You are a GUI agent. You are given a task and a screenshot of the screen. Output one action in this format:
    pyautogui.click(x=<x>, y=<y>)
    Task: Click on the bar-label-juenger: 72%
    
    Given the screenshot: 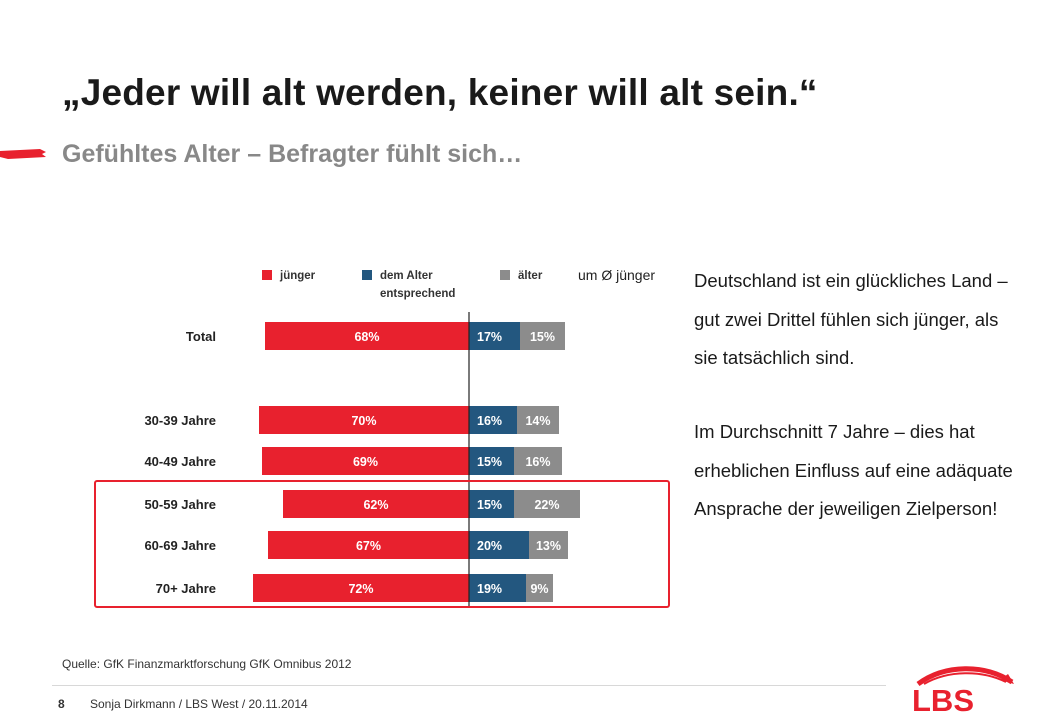 What is the action you would take?
    pyautogui.click(x=360, y=589)
    